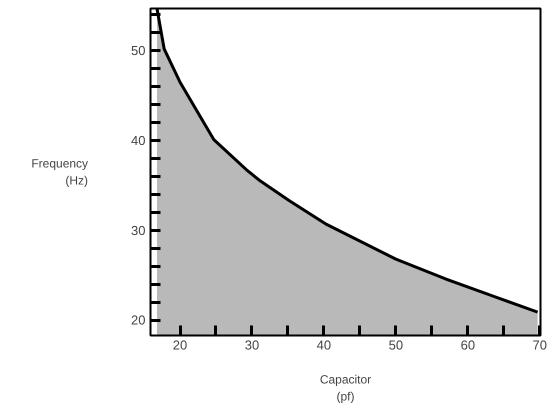 The height and width of the screenshot is (415, 550). Describe the element at coordinates (138, 140) in the screenshot. I see `y-tick-label: 40` at that location.